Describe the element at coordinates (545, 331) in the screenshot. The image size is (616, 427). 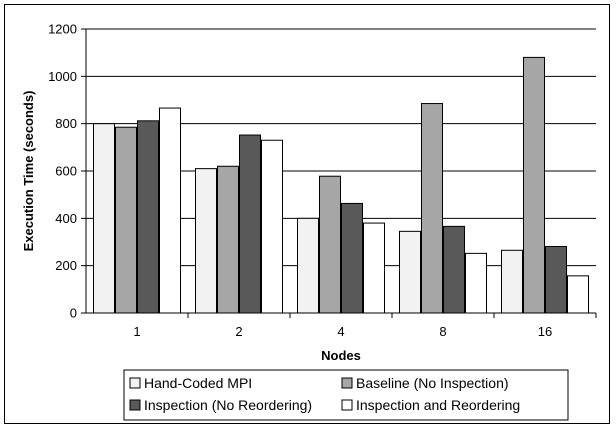
I see `x-tick-label: 16` at that location.